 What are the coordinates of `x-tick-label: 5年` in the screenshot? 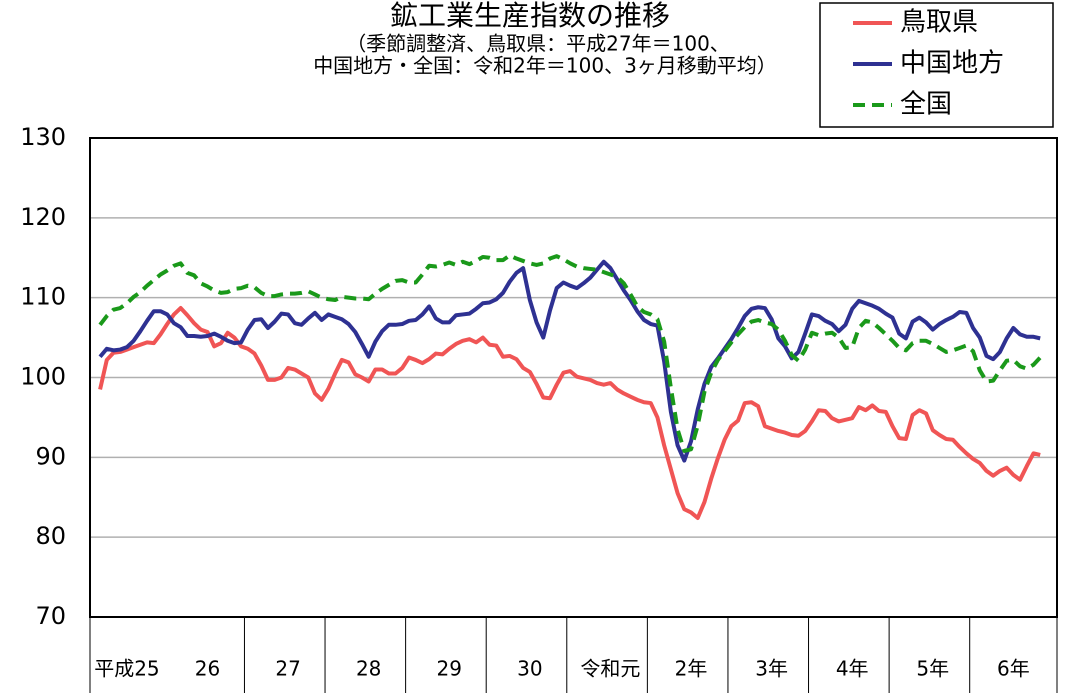 It's located at (932, 669).